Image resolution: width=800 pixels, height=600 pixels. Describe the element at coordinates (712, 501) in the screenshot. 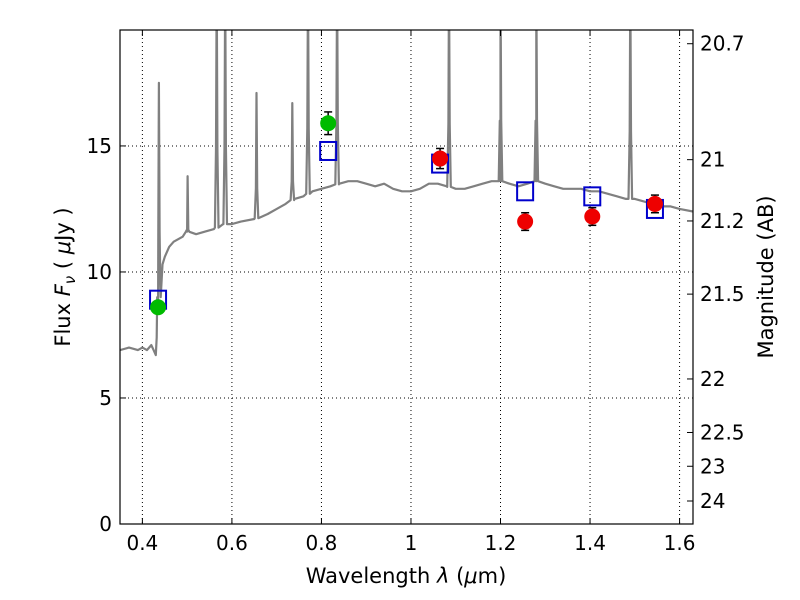

I see `y2-tick-label: 24` at that location.